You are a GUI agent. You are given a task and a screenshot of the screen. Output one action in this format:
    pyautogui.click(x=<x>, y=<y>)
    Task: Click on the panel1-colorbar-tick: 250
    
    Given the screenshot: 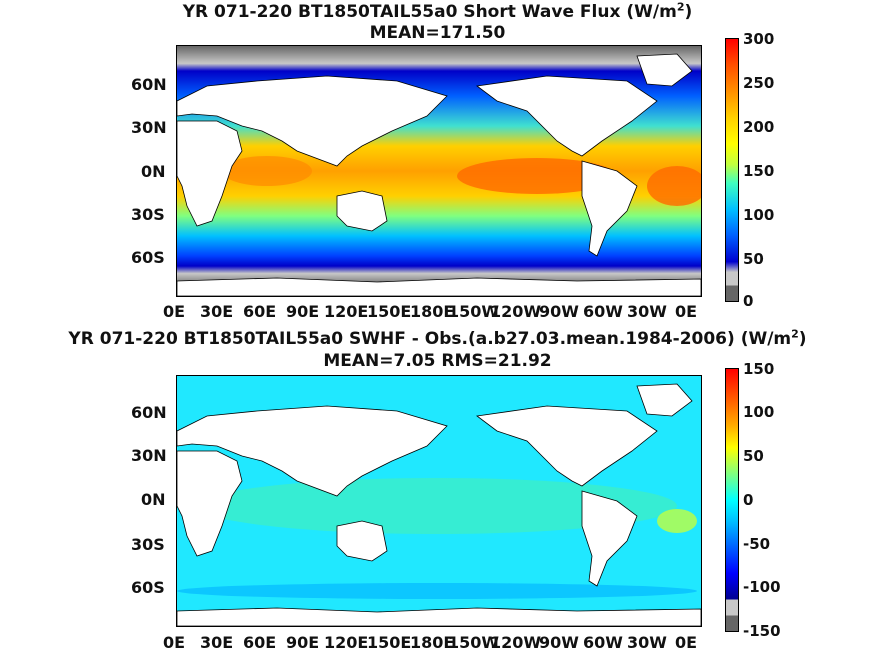 What is the action you would take?
    pyautogui.click(x=759, y=83)
    